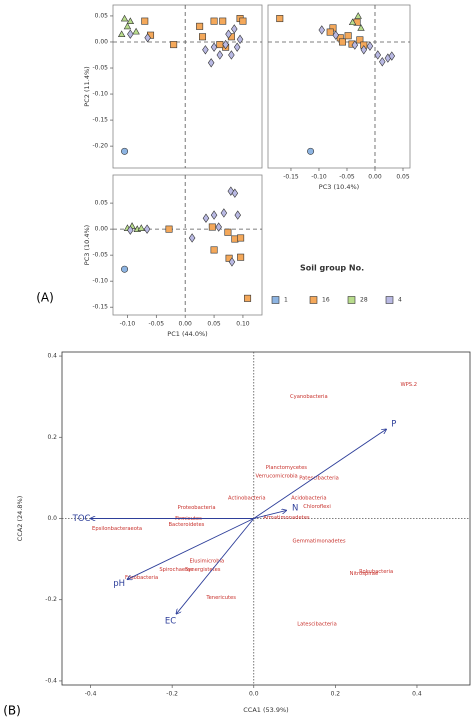 This screenshot has height=721, width=474. Describe the element at coordinates (100, 94) in the screenshot. I see `y-tick-label: -0.10` at that location.